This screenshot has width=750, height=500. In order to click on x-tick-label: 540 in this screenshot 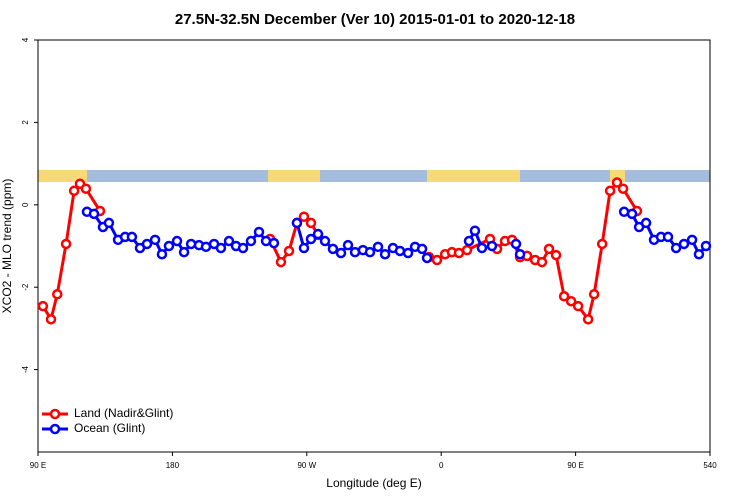, I will do `click(710, 465)`.